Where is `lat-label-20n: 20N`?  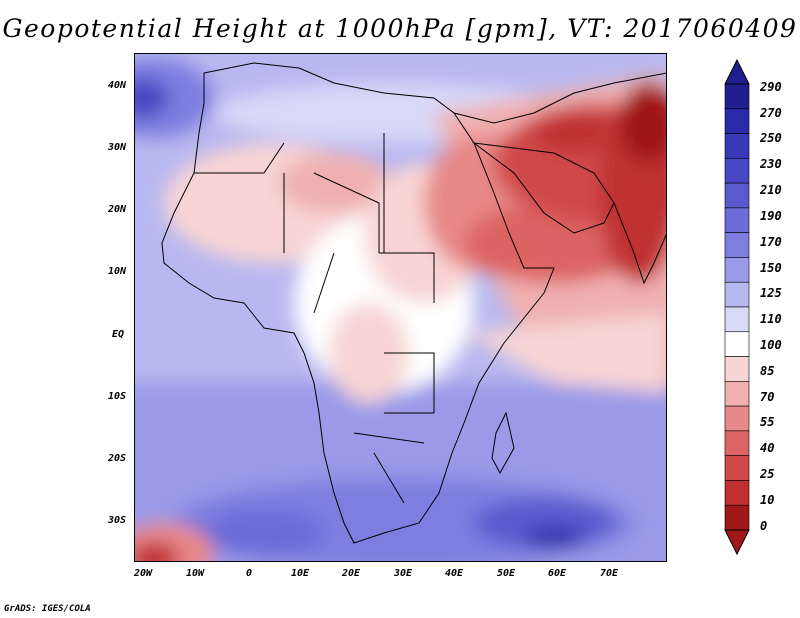 lat-label-20n: 20N is located at coordinates (117, 209).